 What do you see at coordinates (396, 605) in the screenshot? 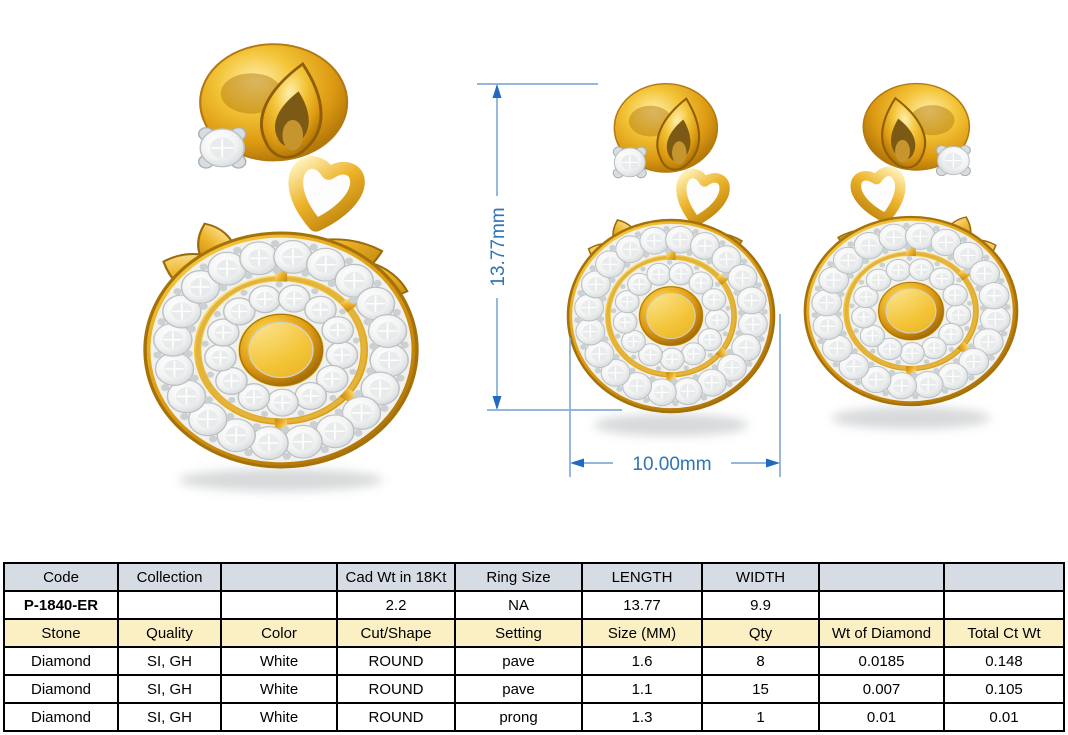
I see `product-cad-wt: 2.2` at bounding box center [396, 605].